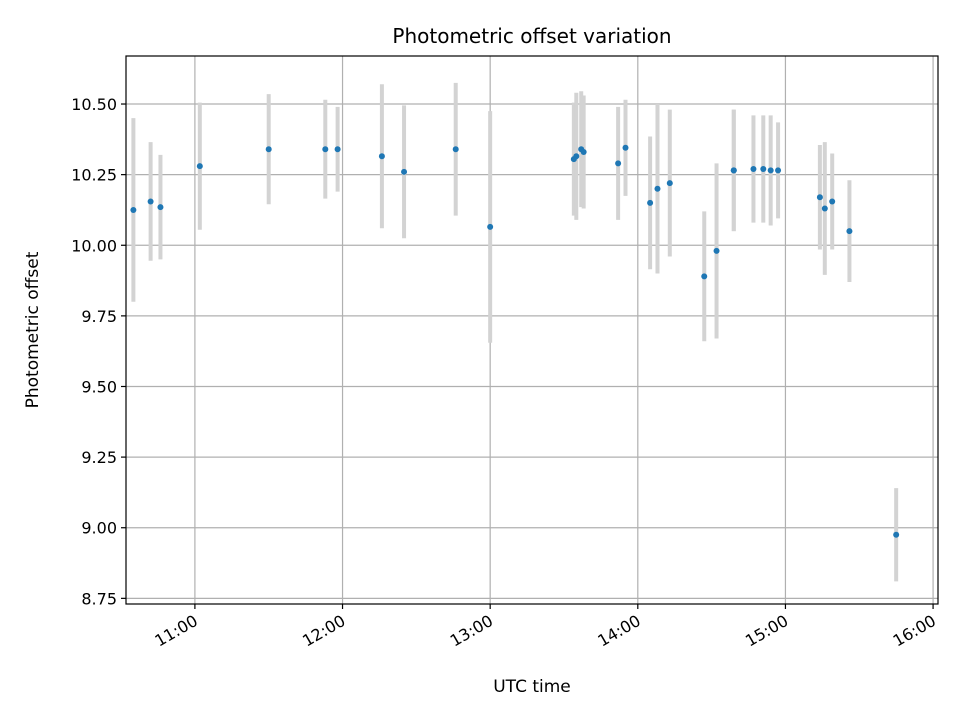 The height and width of the screenshot is (720, 960). What do you see at coordinates (99, 386) in the screenshot?
I see `y-tick-label: 9.50` at bounding box center [99, 386].